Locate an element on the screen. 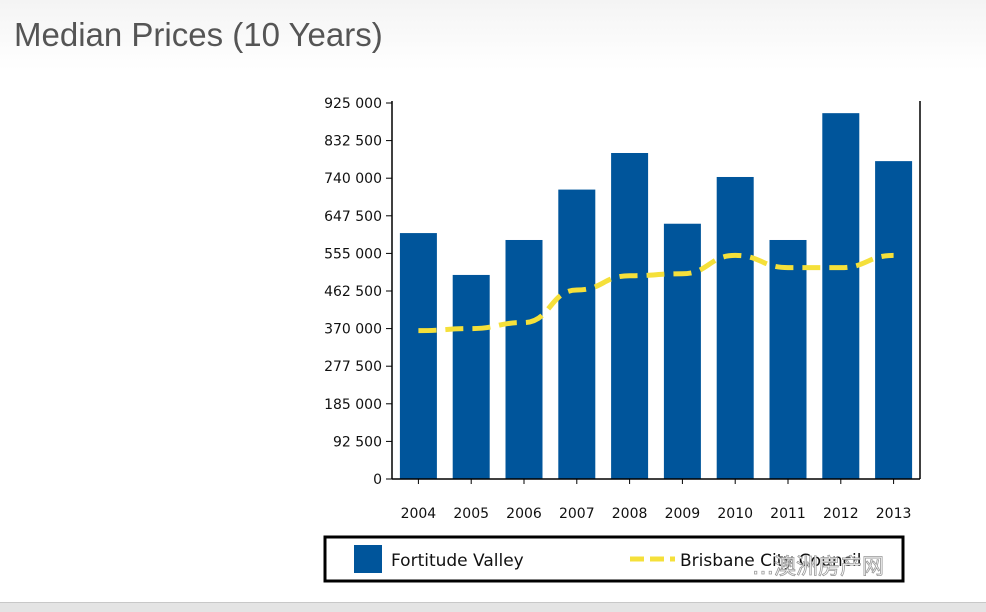 The height and width of the screenshot is (612, 986). x-tick-label: 2006 is located at coordinates (524, 514).